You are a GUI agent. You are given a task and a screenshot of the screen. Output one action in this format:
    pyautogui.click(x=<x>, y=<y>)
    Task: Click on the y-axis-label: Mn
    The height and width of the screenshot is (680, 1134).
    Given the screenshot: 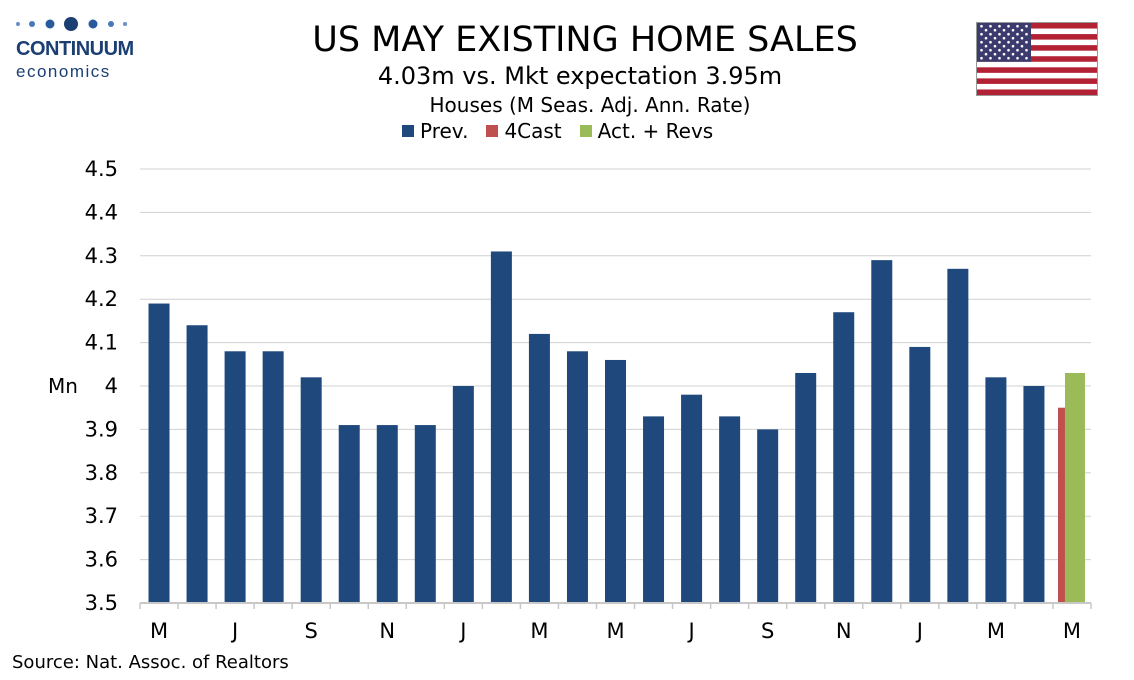 What is the action you would take?
    pyautogui.click(x=63, y=386)
    